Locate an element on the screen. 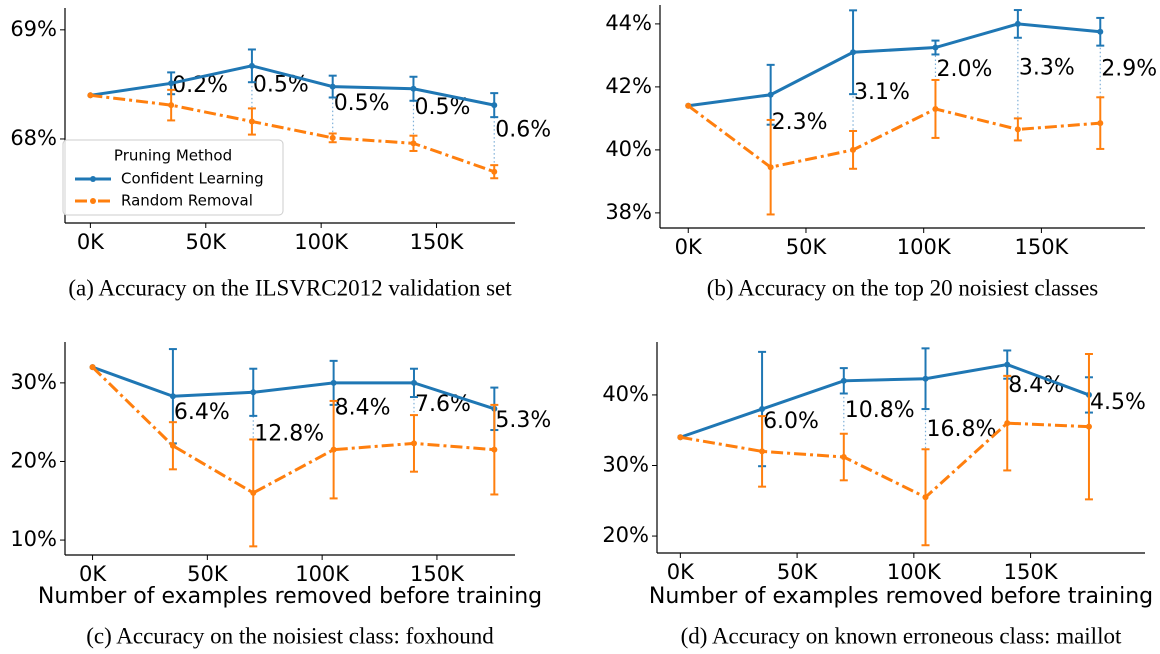 The image size is (1160, 654). y-tick-label: 44% is located at coordinates (628, 23).